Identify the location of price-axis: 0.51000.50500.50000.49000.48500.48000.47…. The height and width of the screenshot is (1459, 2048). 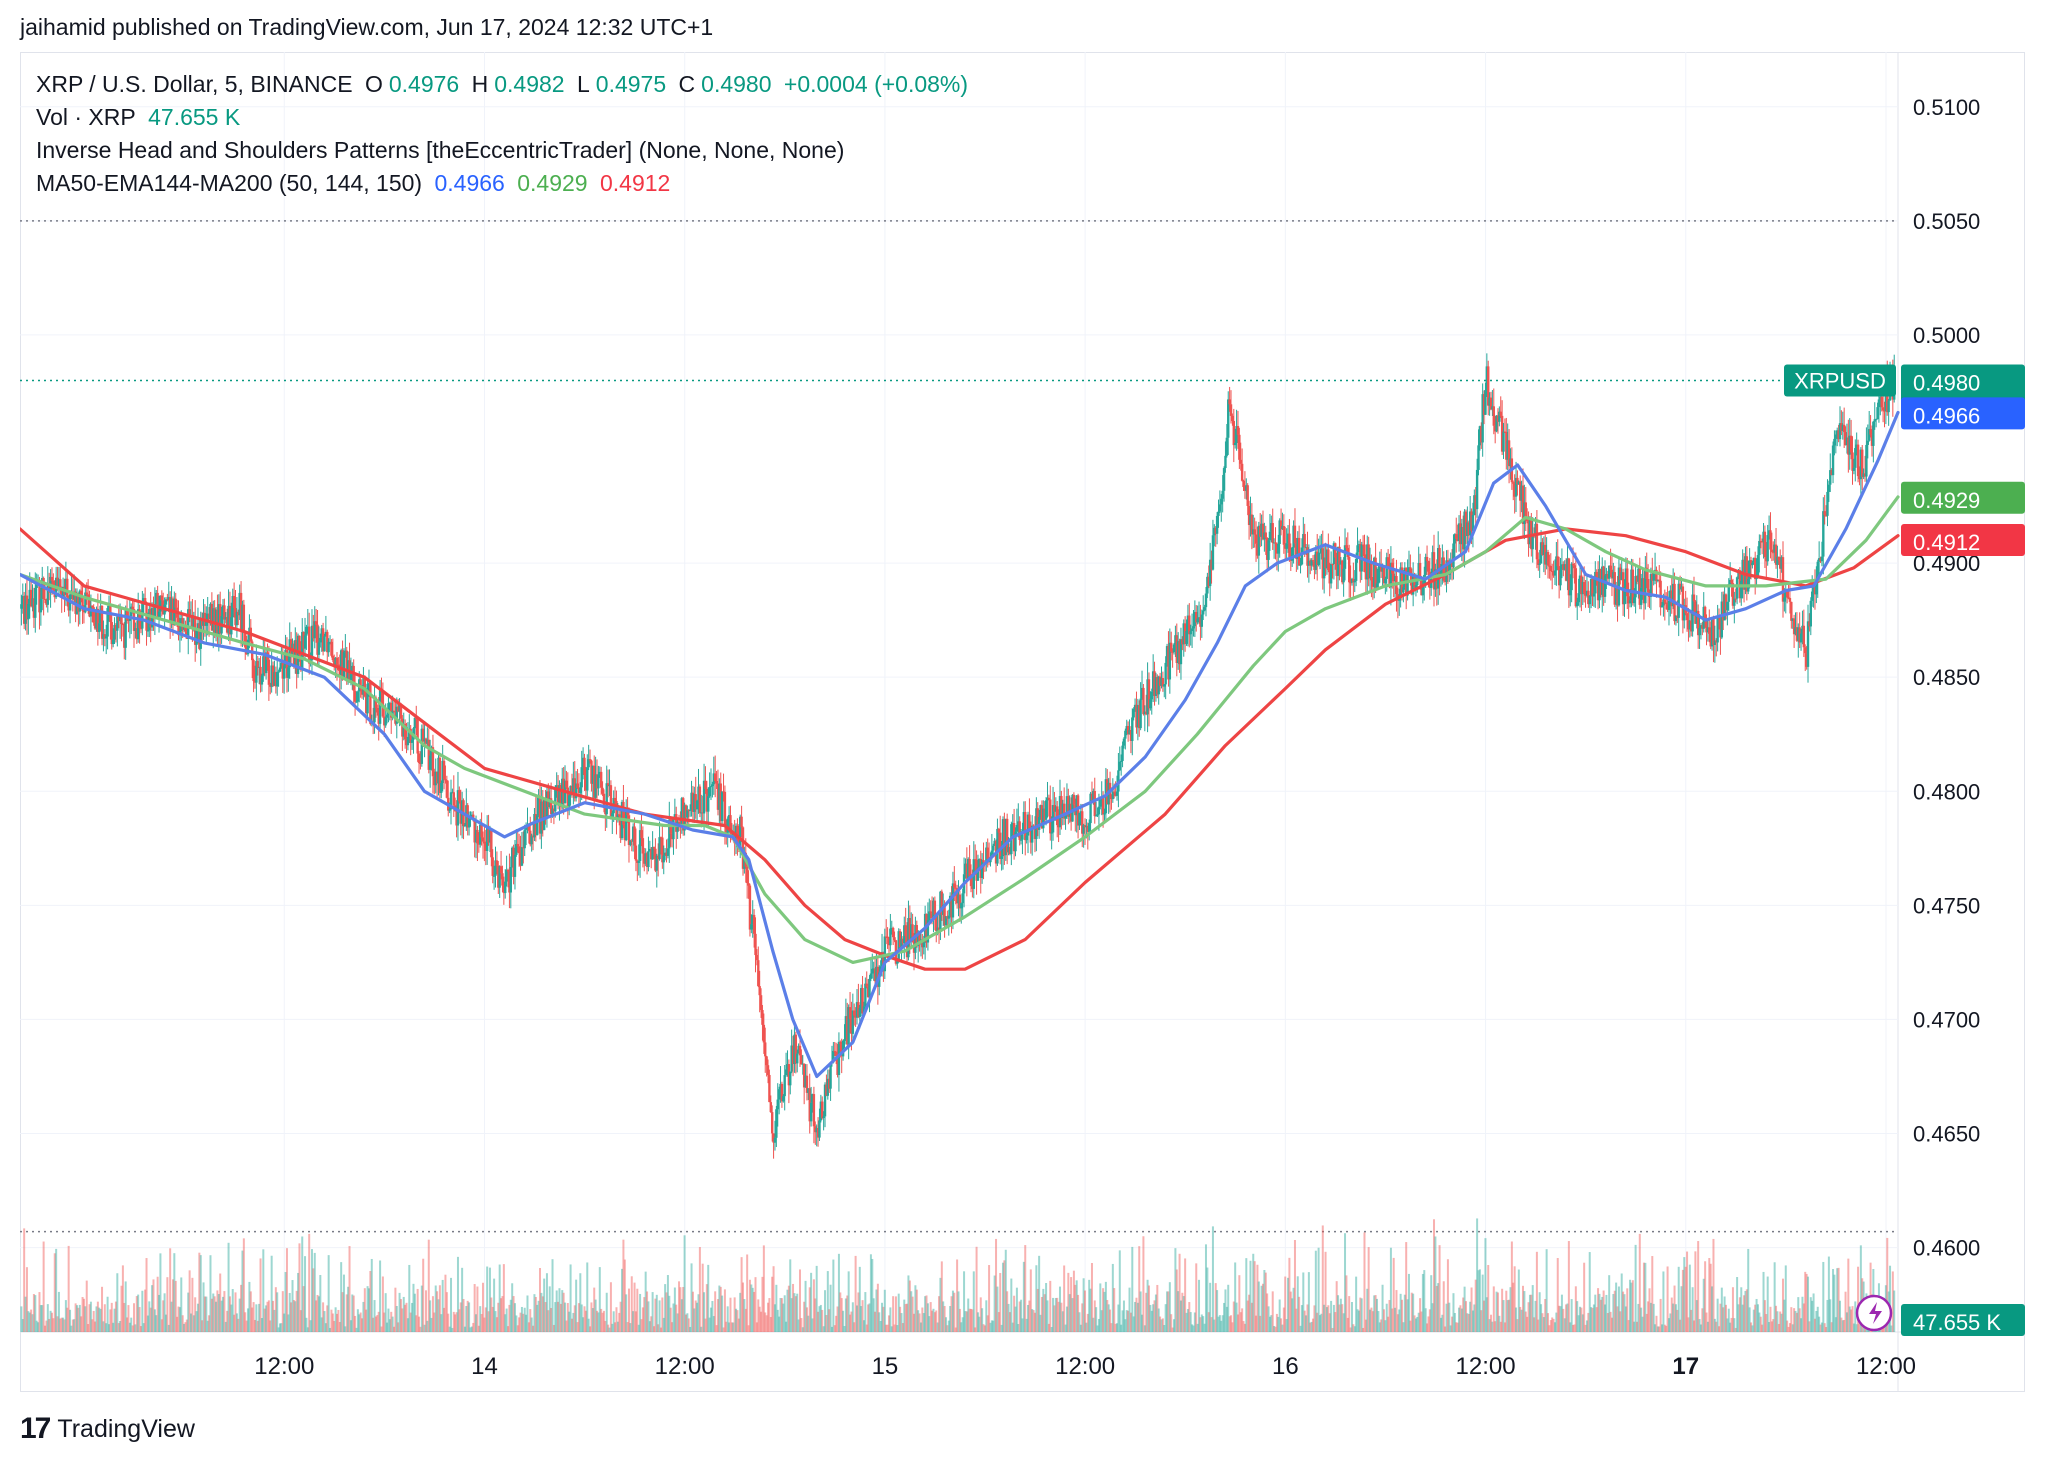
(1946, 678).